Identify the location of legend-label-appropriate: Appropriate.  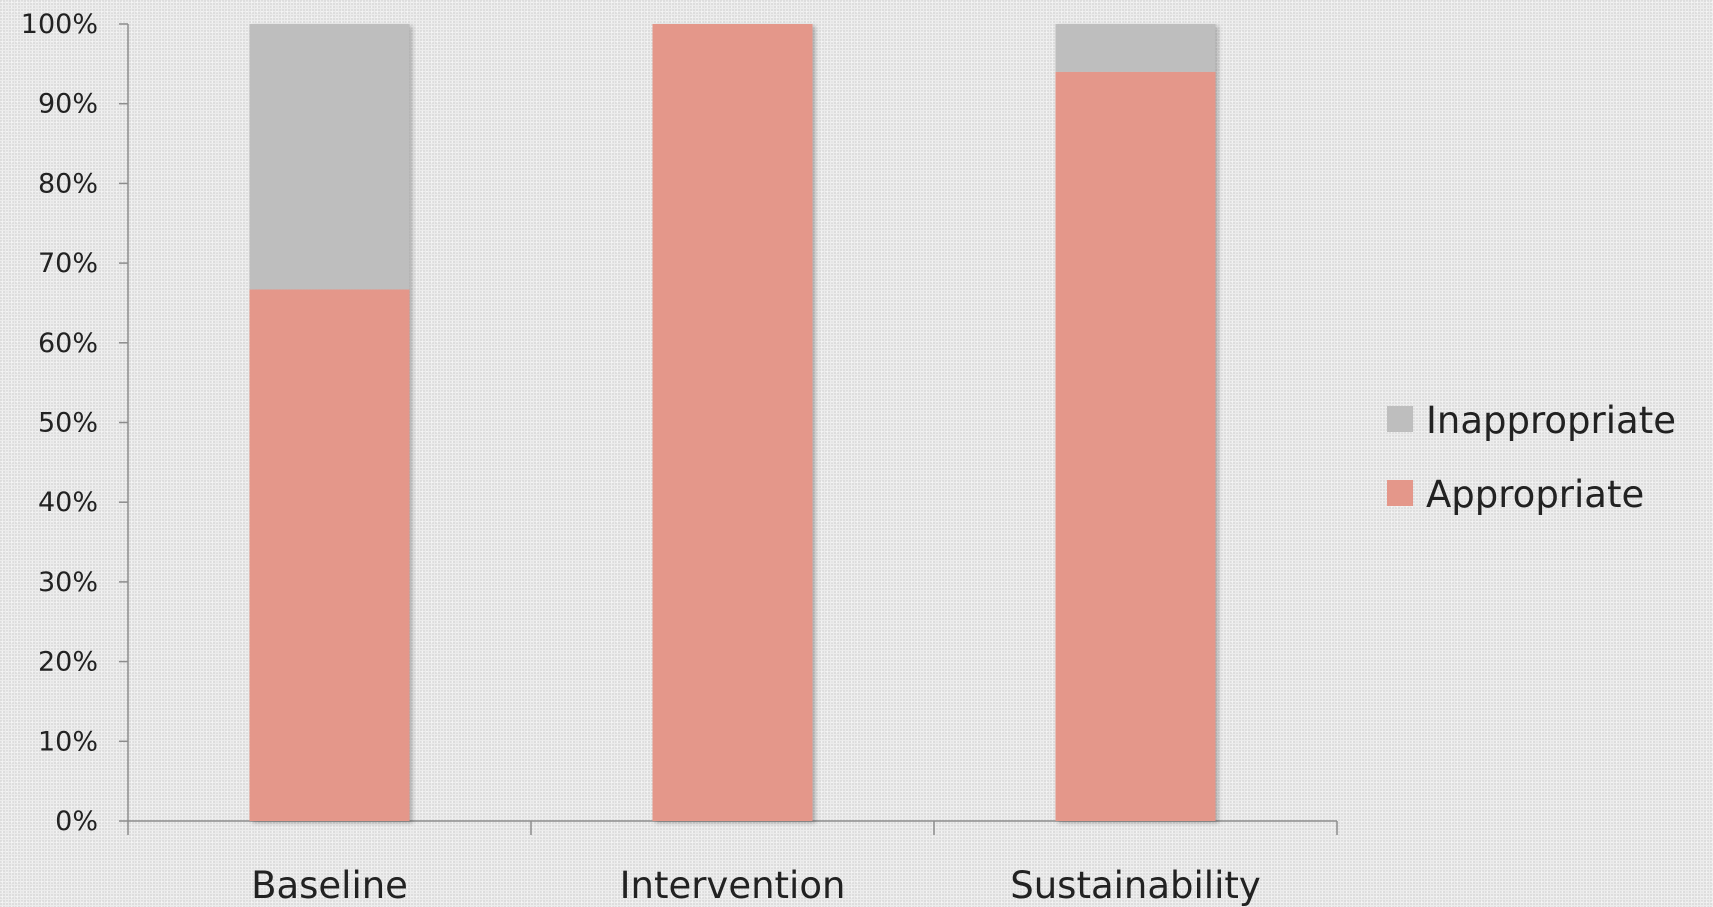
(1535, 494).